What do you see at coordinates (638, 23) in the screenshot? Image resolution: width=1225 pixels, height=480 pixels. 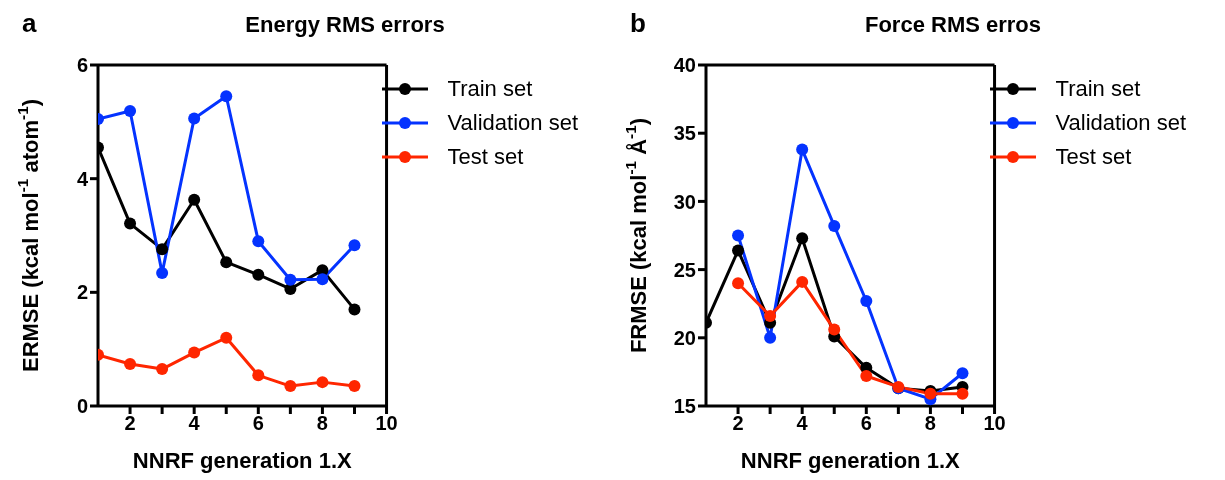 I see `text: b` at bounding box center [638, 23].